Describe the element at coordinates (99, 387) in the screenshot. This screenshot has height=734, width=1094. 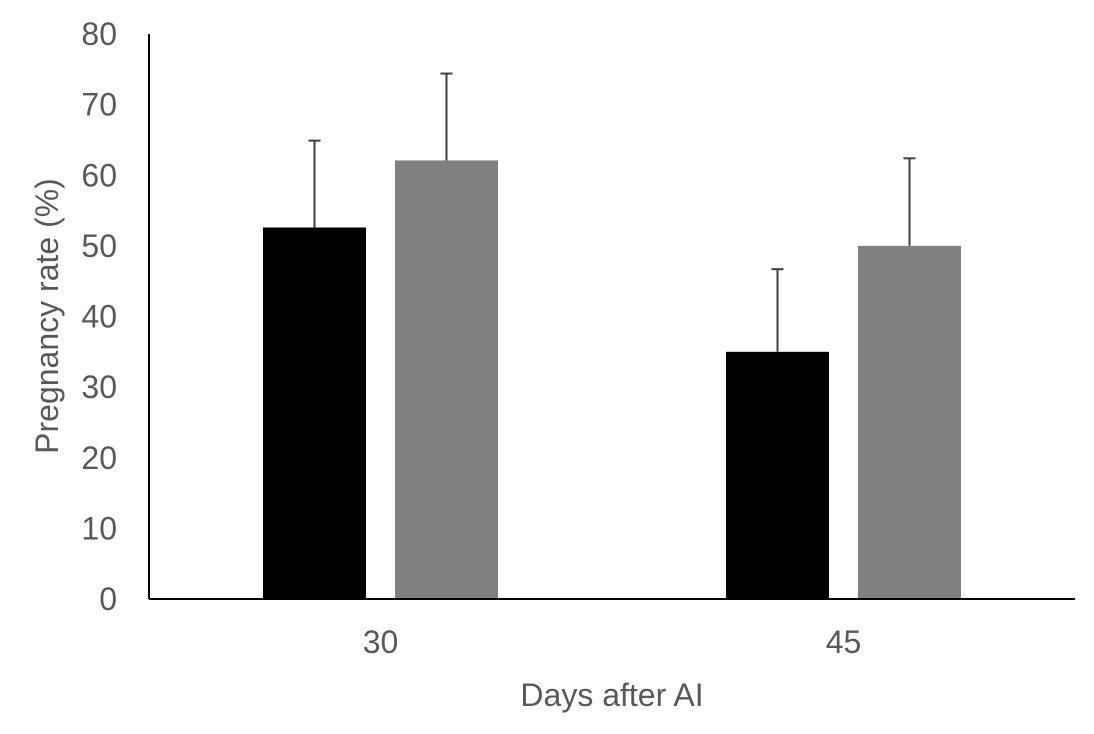
I see `y-tick-label: 30` at that location.